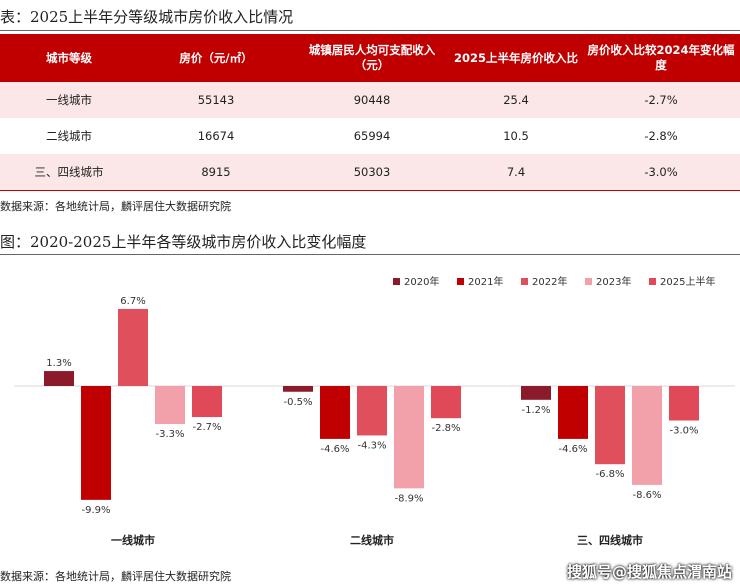 The height and width of the screenshot is (586, 740). What do you see at coordinates (408, 498) in the screenshot?
I see `data-label: -8.9%` at bounding box center [408, 498].